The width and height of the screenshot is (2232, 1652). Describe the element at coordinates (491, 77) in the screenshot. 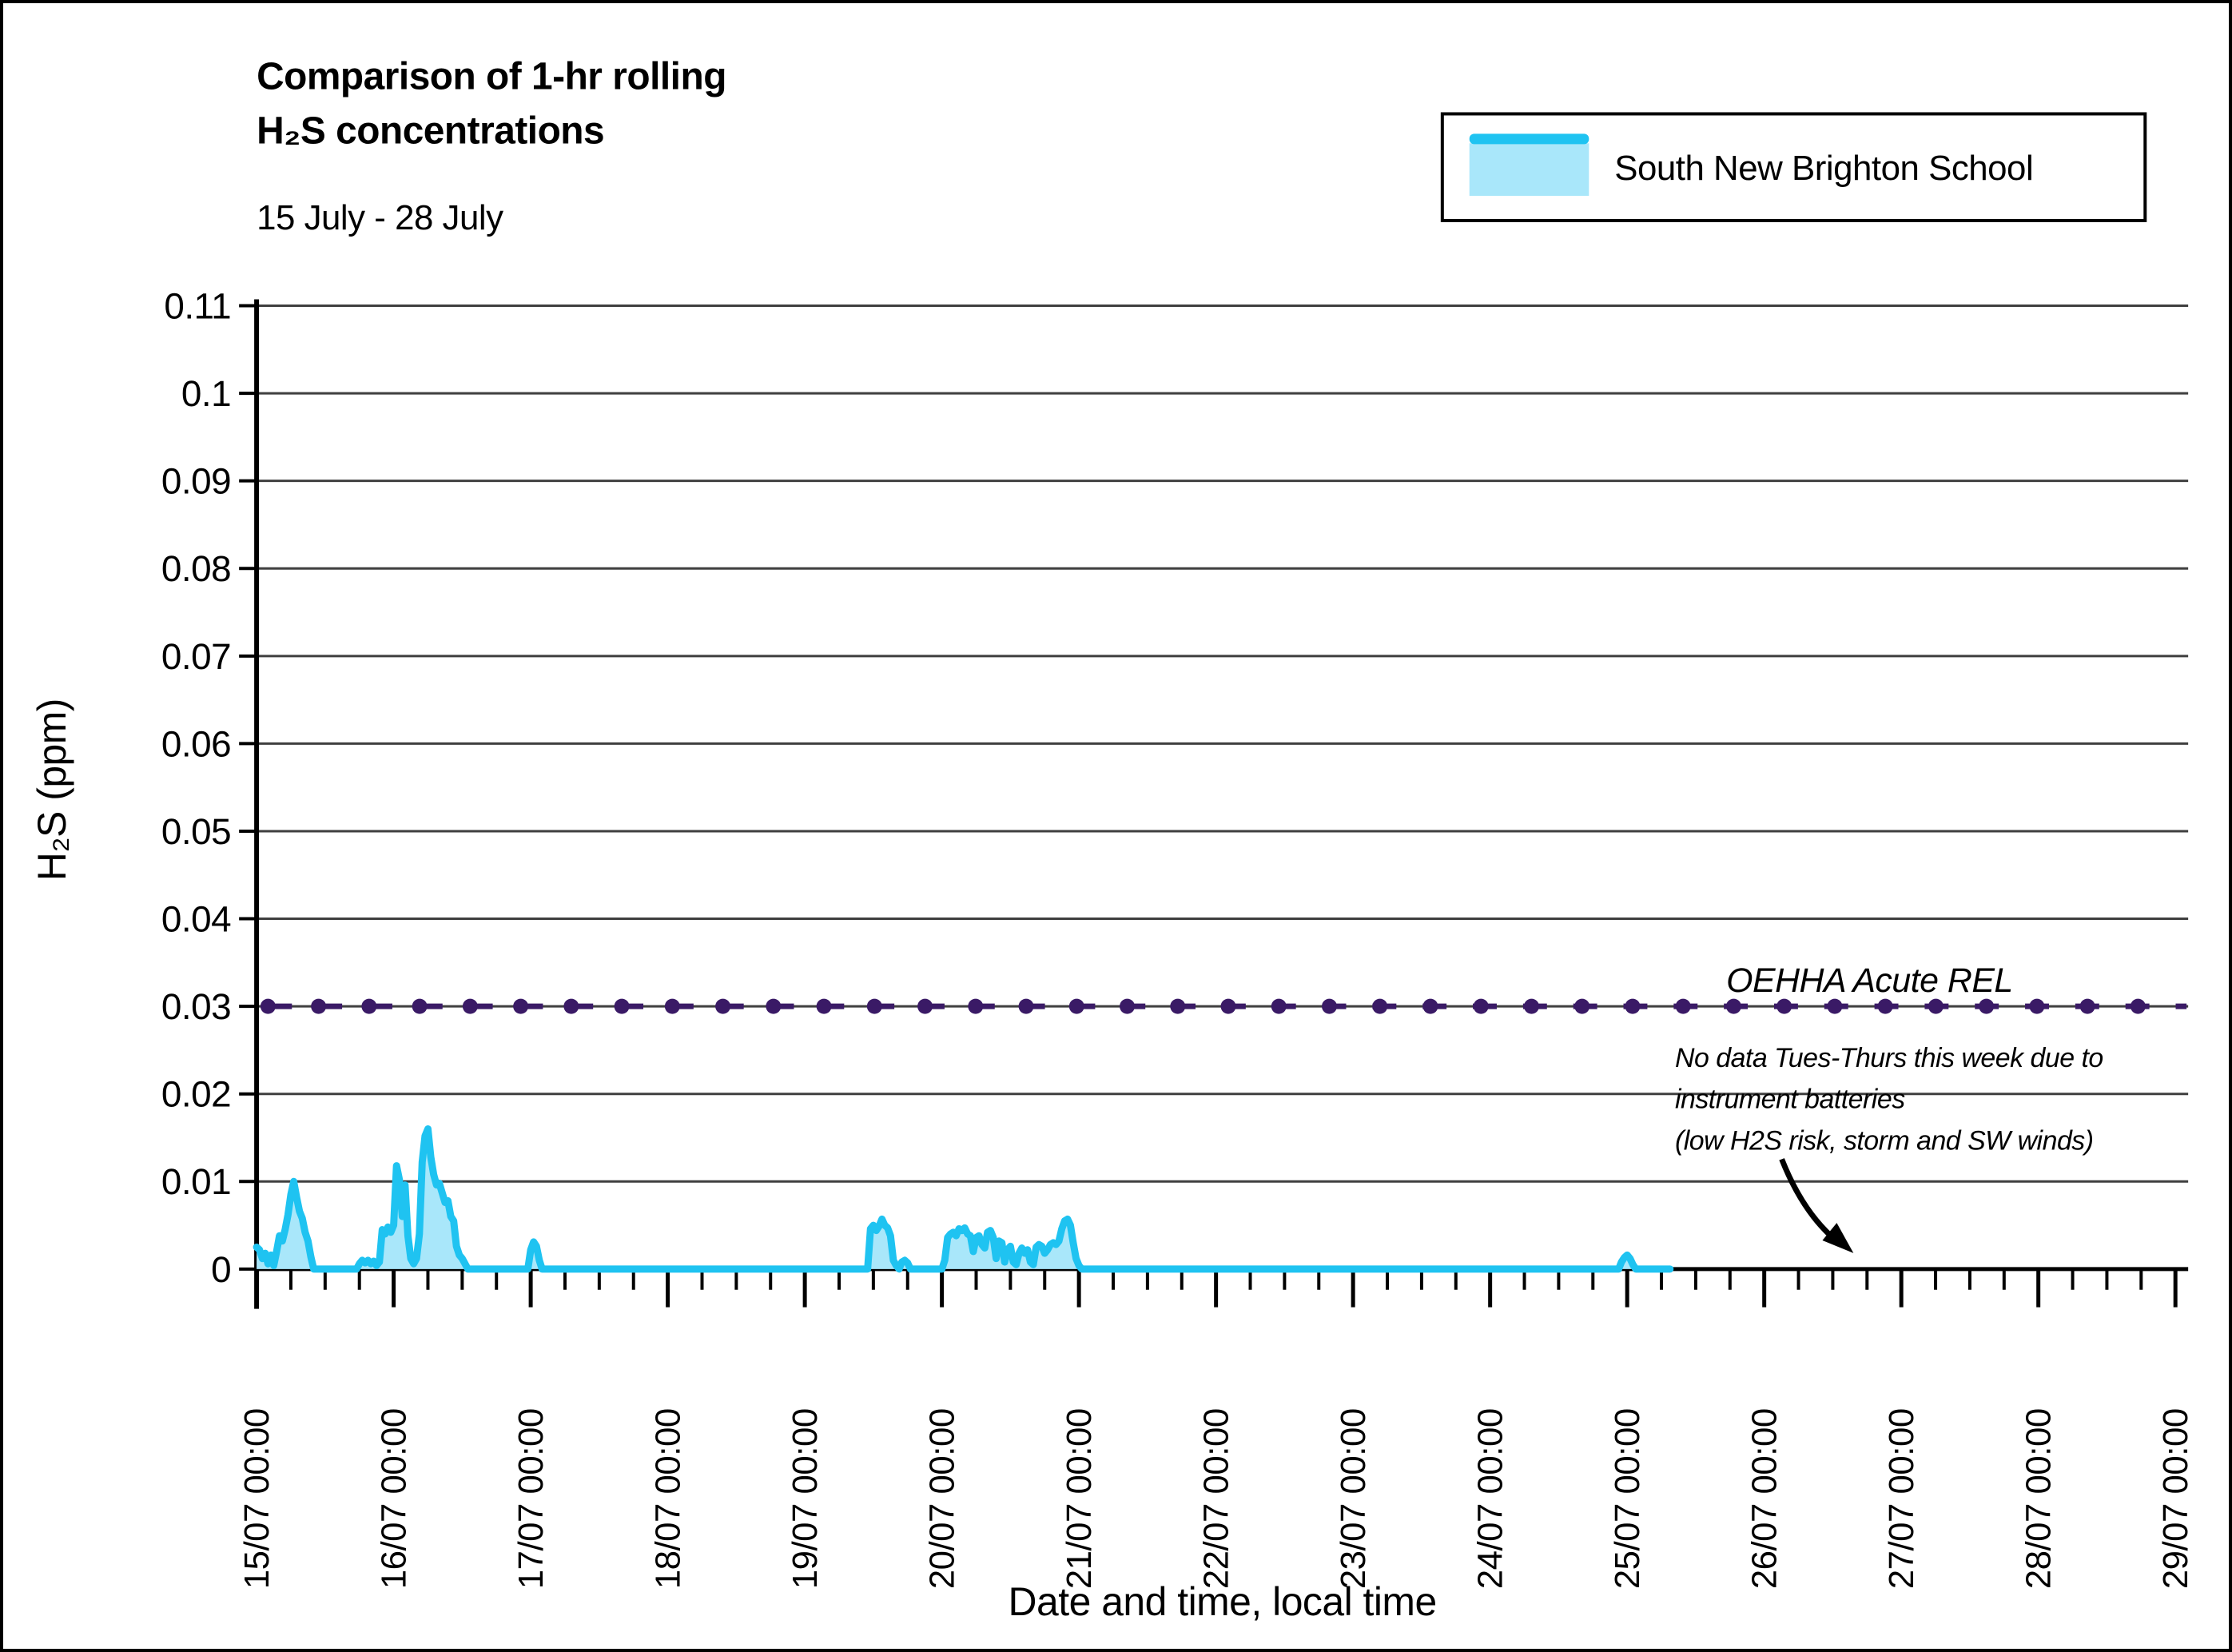

I see `chart-title-line1: Comparison of 1-hr rolling` at that location.